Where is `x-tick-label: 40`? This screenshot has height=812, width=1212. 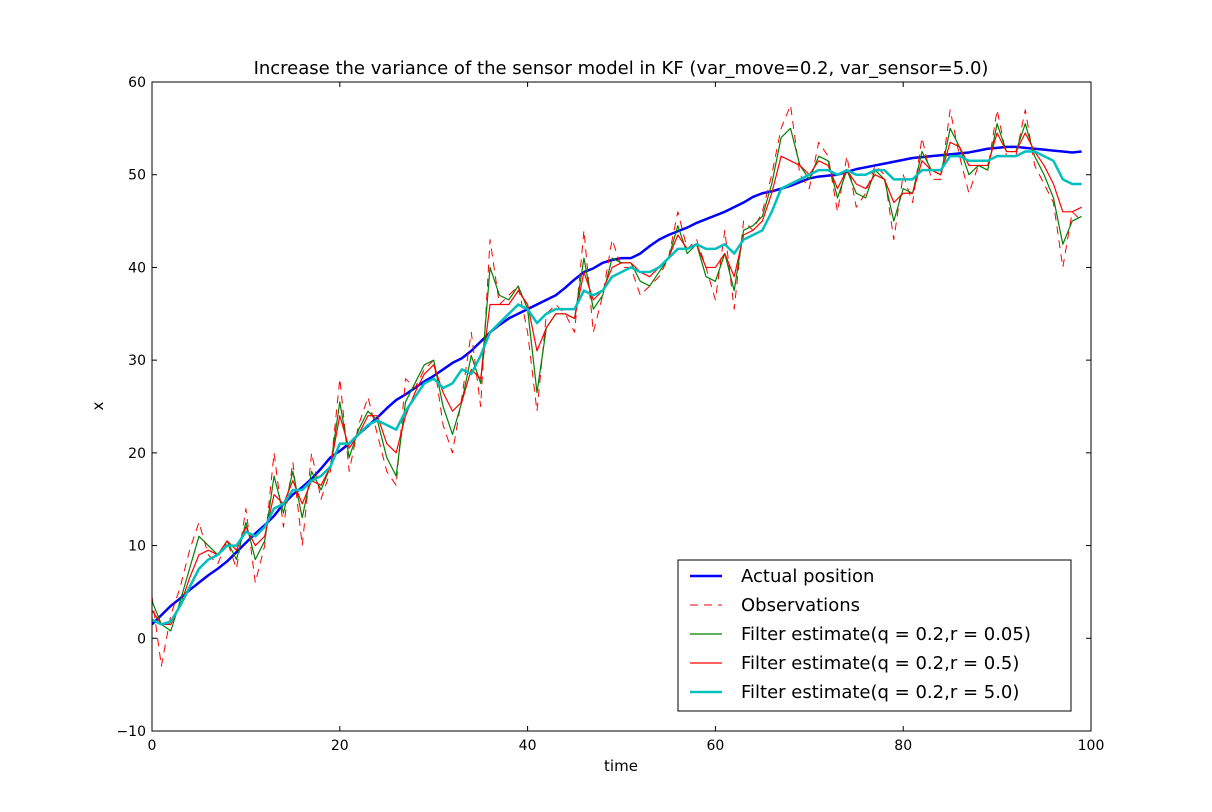
x-tick-label: 40 is located at coordinates (528, 746).